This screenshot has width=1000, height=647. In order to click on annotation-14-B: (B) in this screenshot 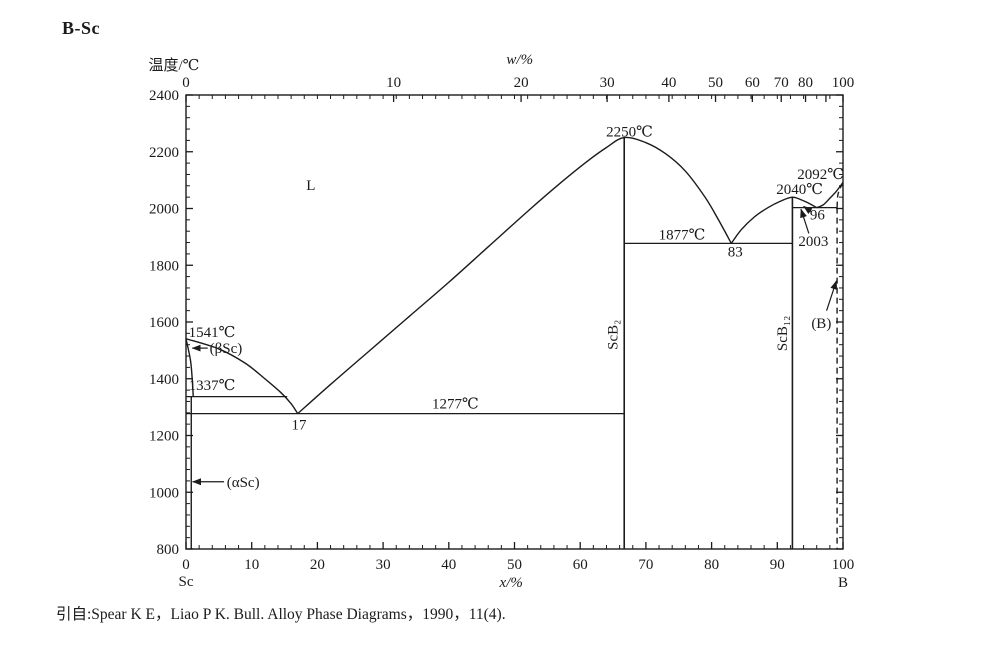, I will do `click(821, 324)`.